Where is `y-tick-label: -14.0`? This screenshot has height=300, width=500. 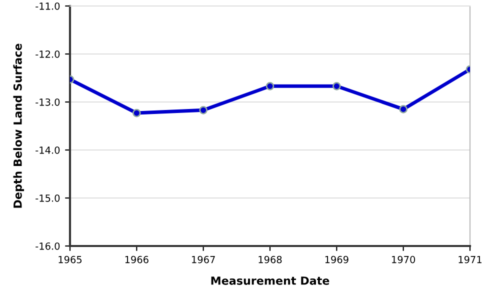
y-tick-label: -14.0 is located at coordinates (48, 150).